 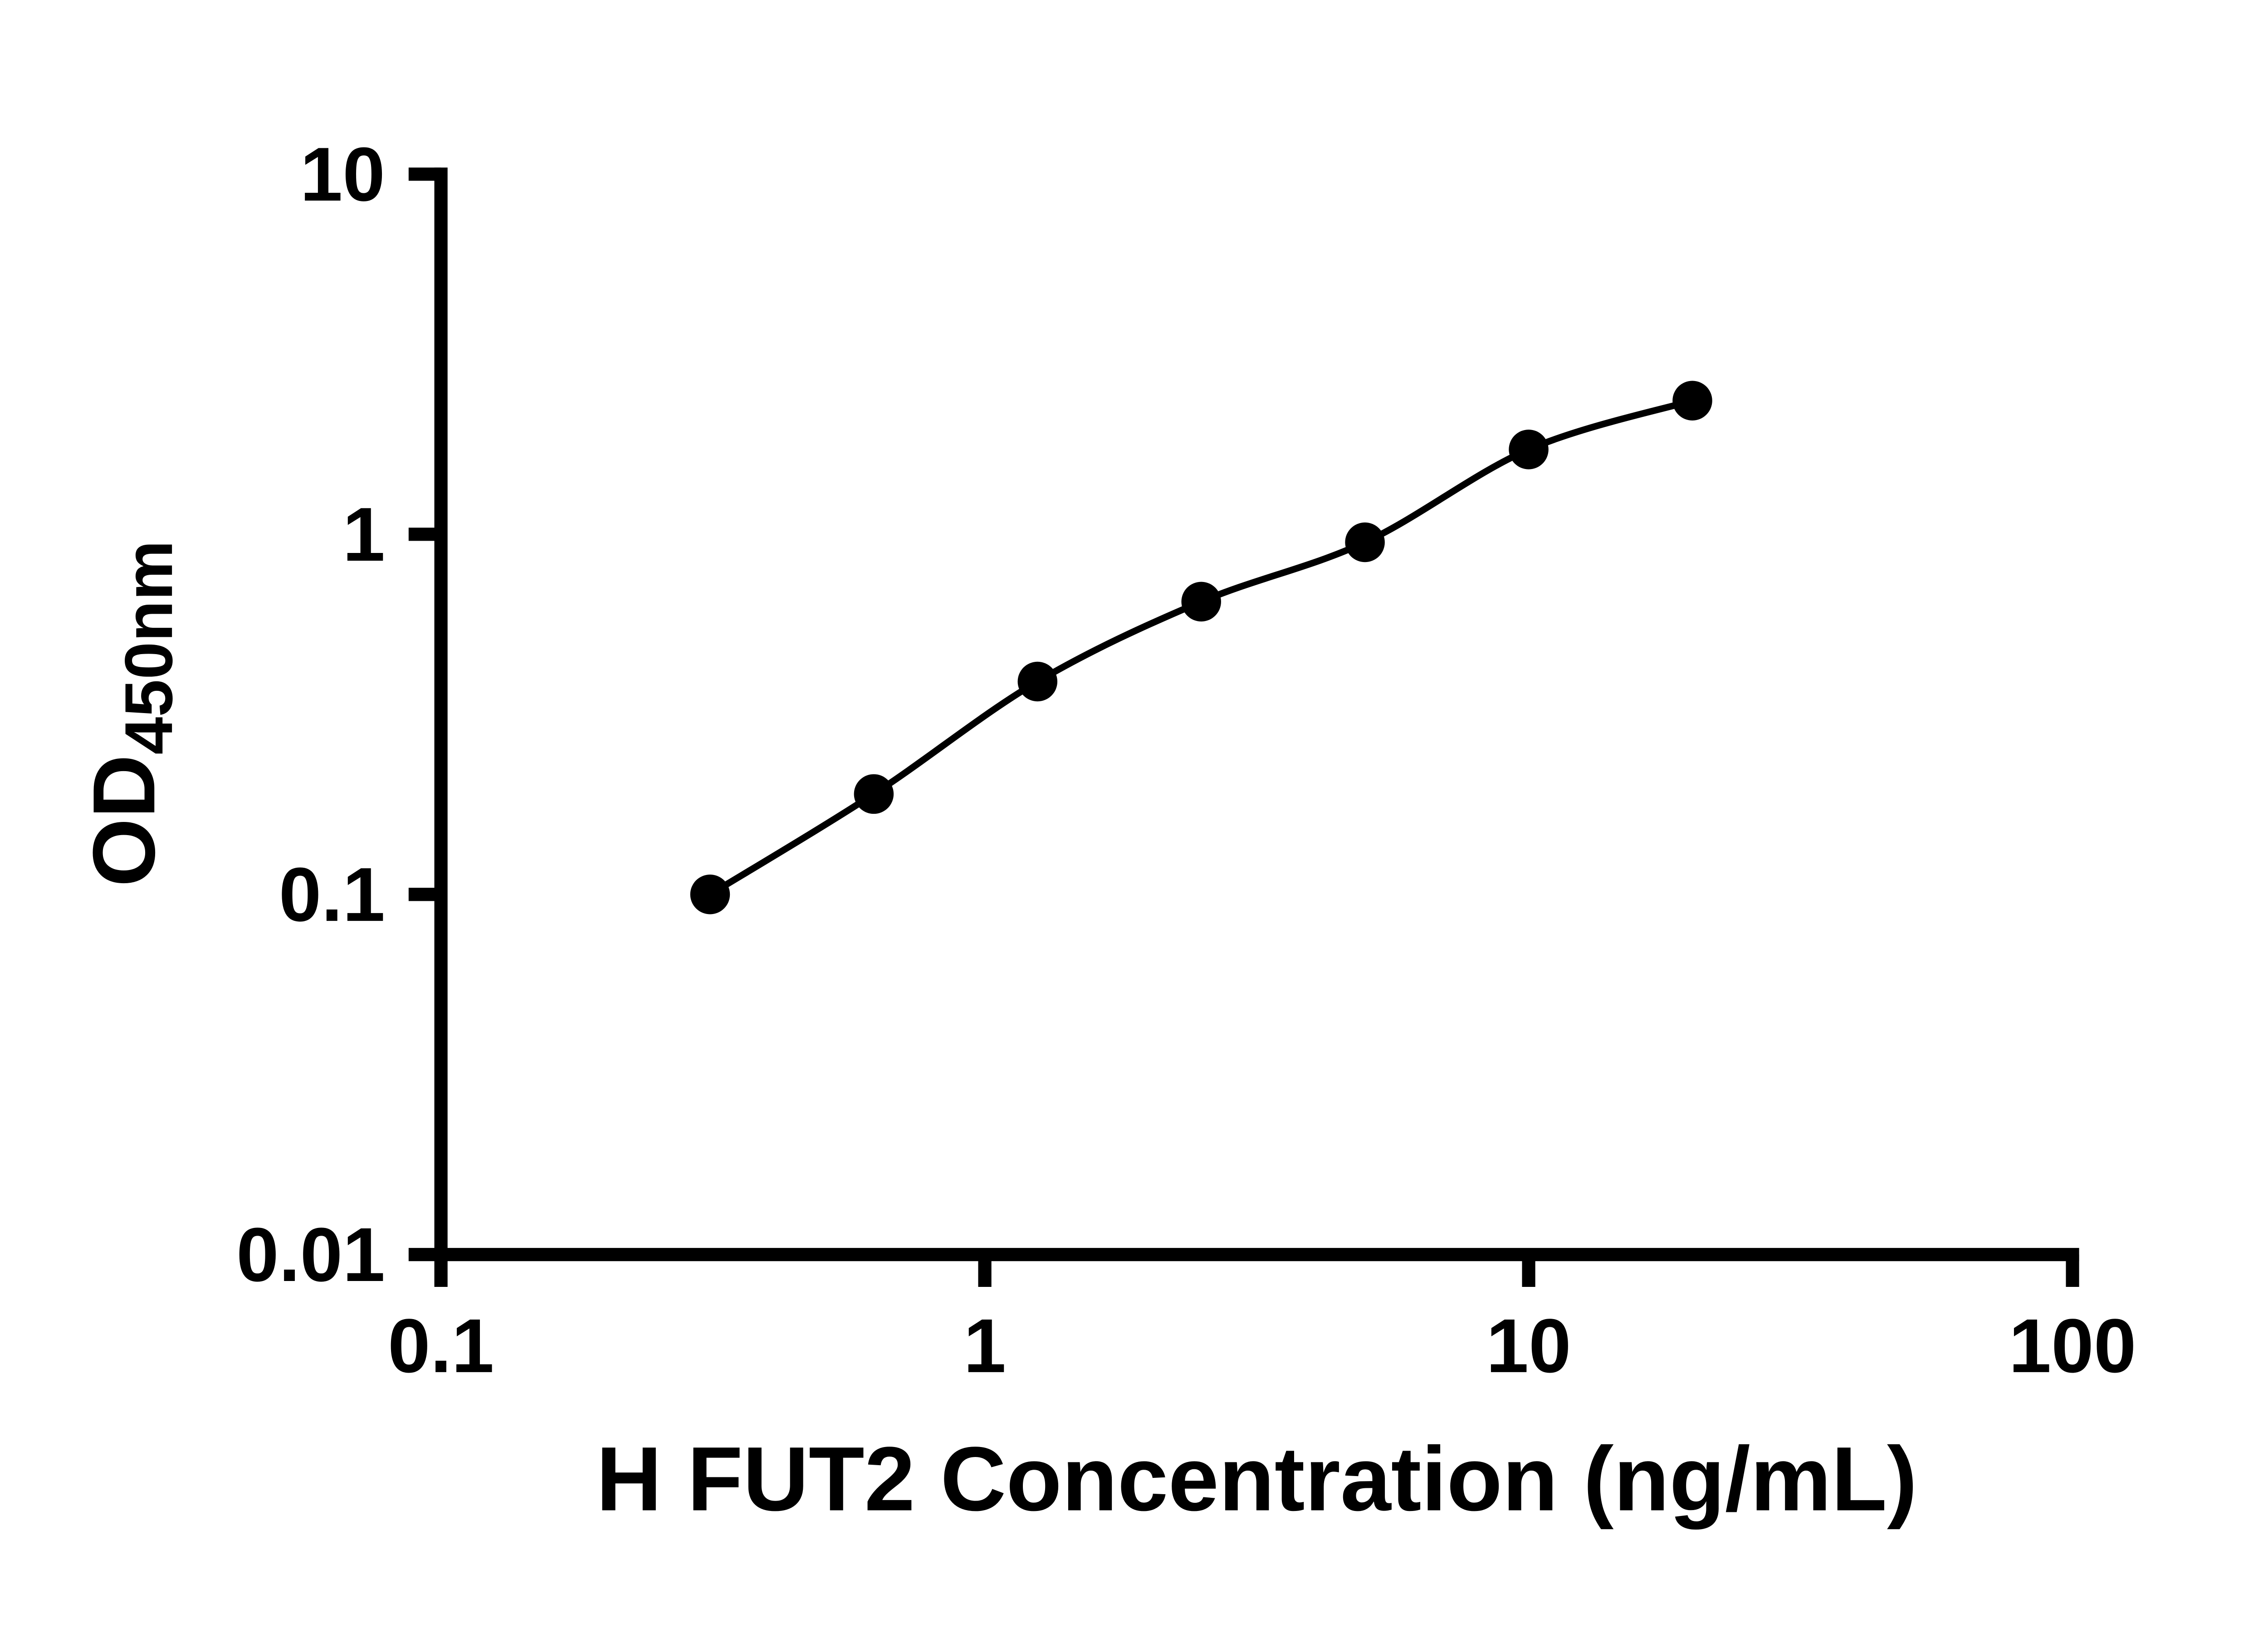 I want to click on y-axis-title-main: OD, so click(x=124, y=820).